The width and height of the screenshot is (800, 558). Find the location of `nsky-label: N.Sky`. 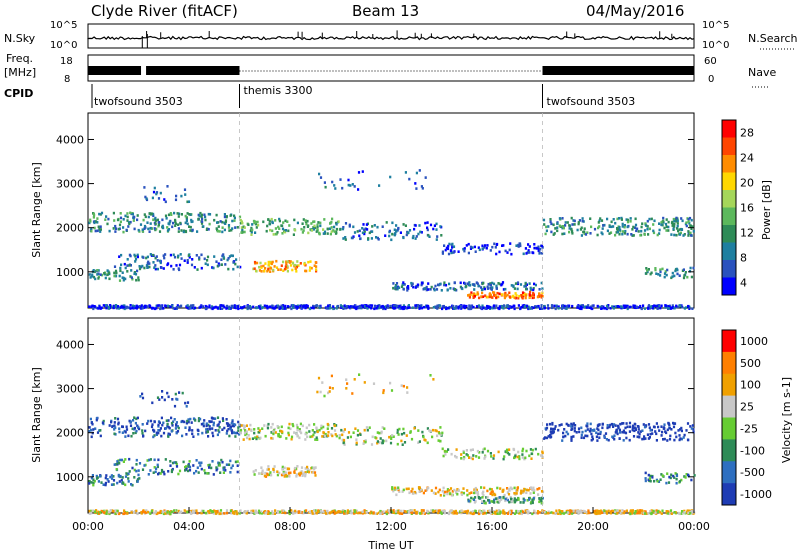

nsky-label: N.Sky is located at coordinates (20, 38).